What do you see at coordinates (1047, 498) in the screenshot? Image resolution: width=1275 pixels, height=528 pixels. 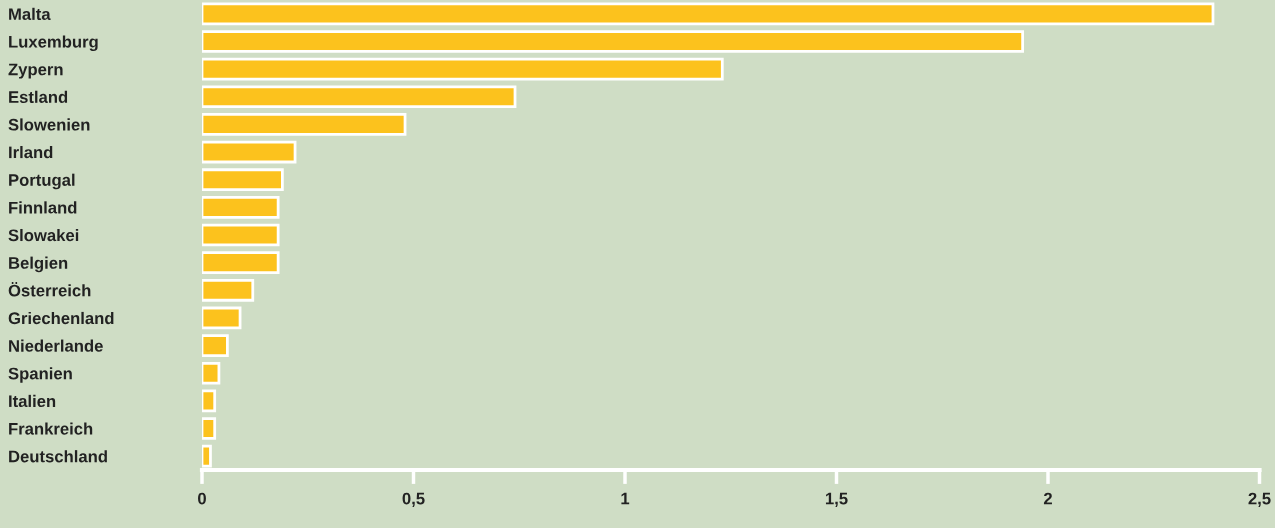 I see `x-tick-label: 2` at bounding box center [1047, 498].